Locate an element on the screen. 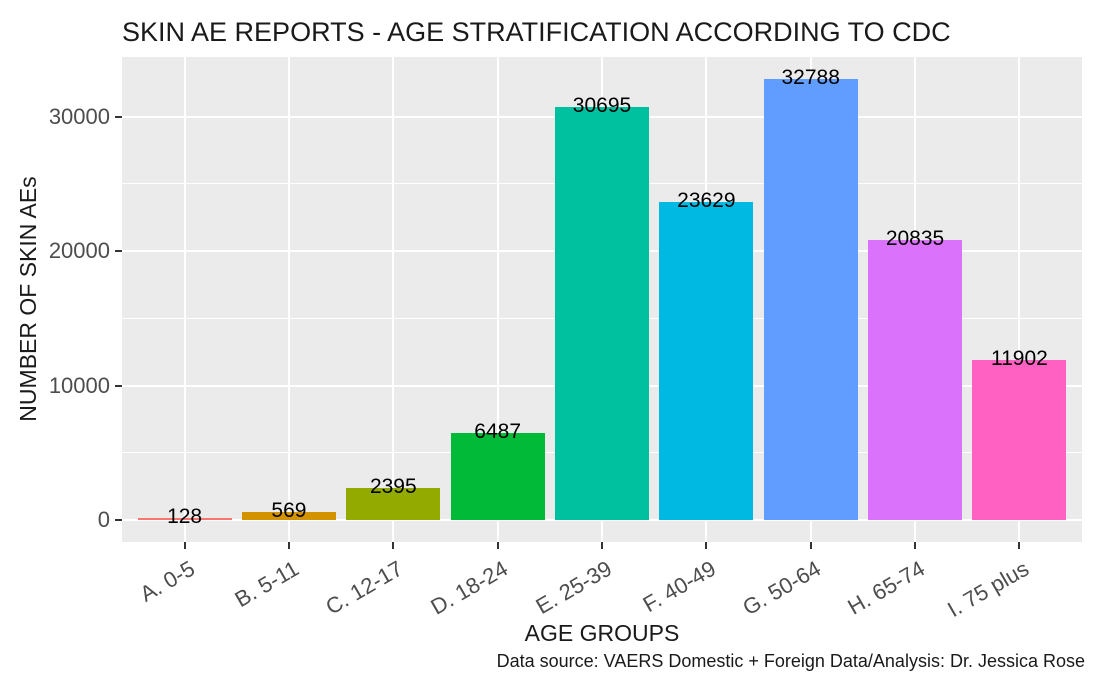 This screenshot has width=1100, height=680. bar-F is located at coordinates (706, 361).